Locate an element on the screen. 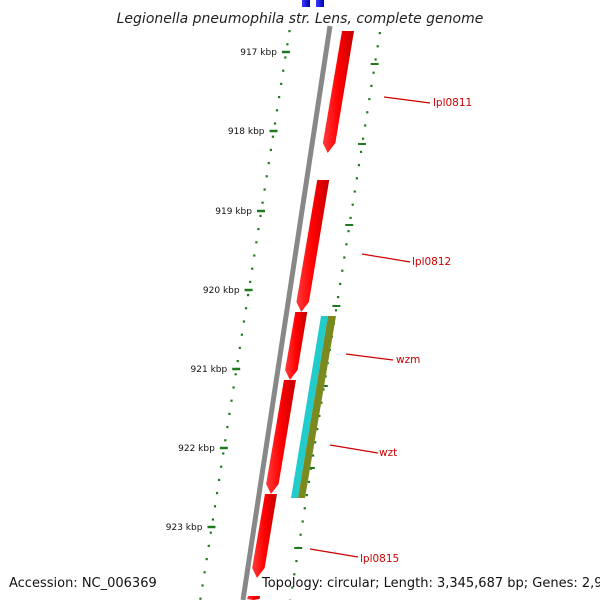 The image size is (600, 600). gene-label: lpl0812 is located at coordinates (431, 262).